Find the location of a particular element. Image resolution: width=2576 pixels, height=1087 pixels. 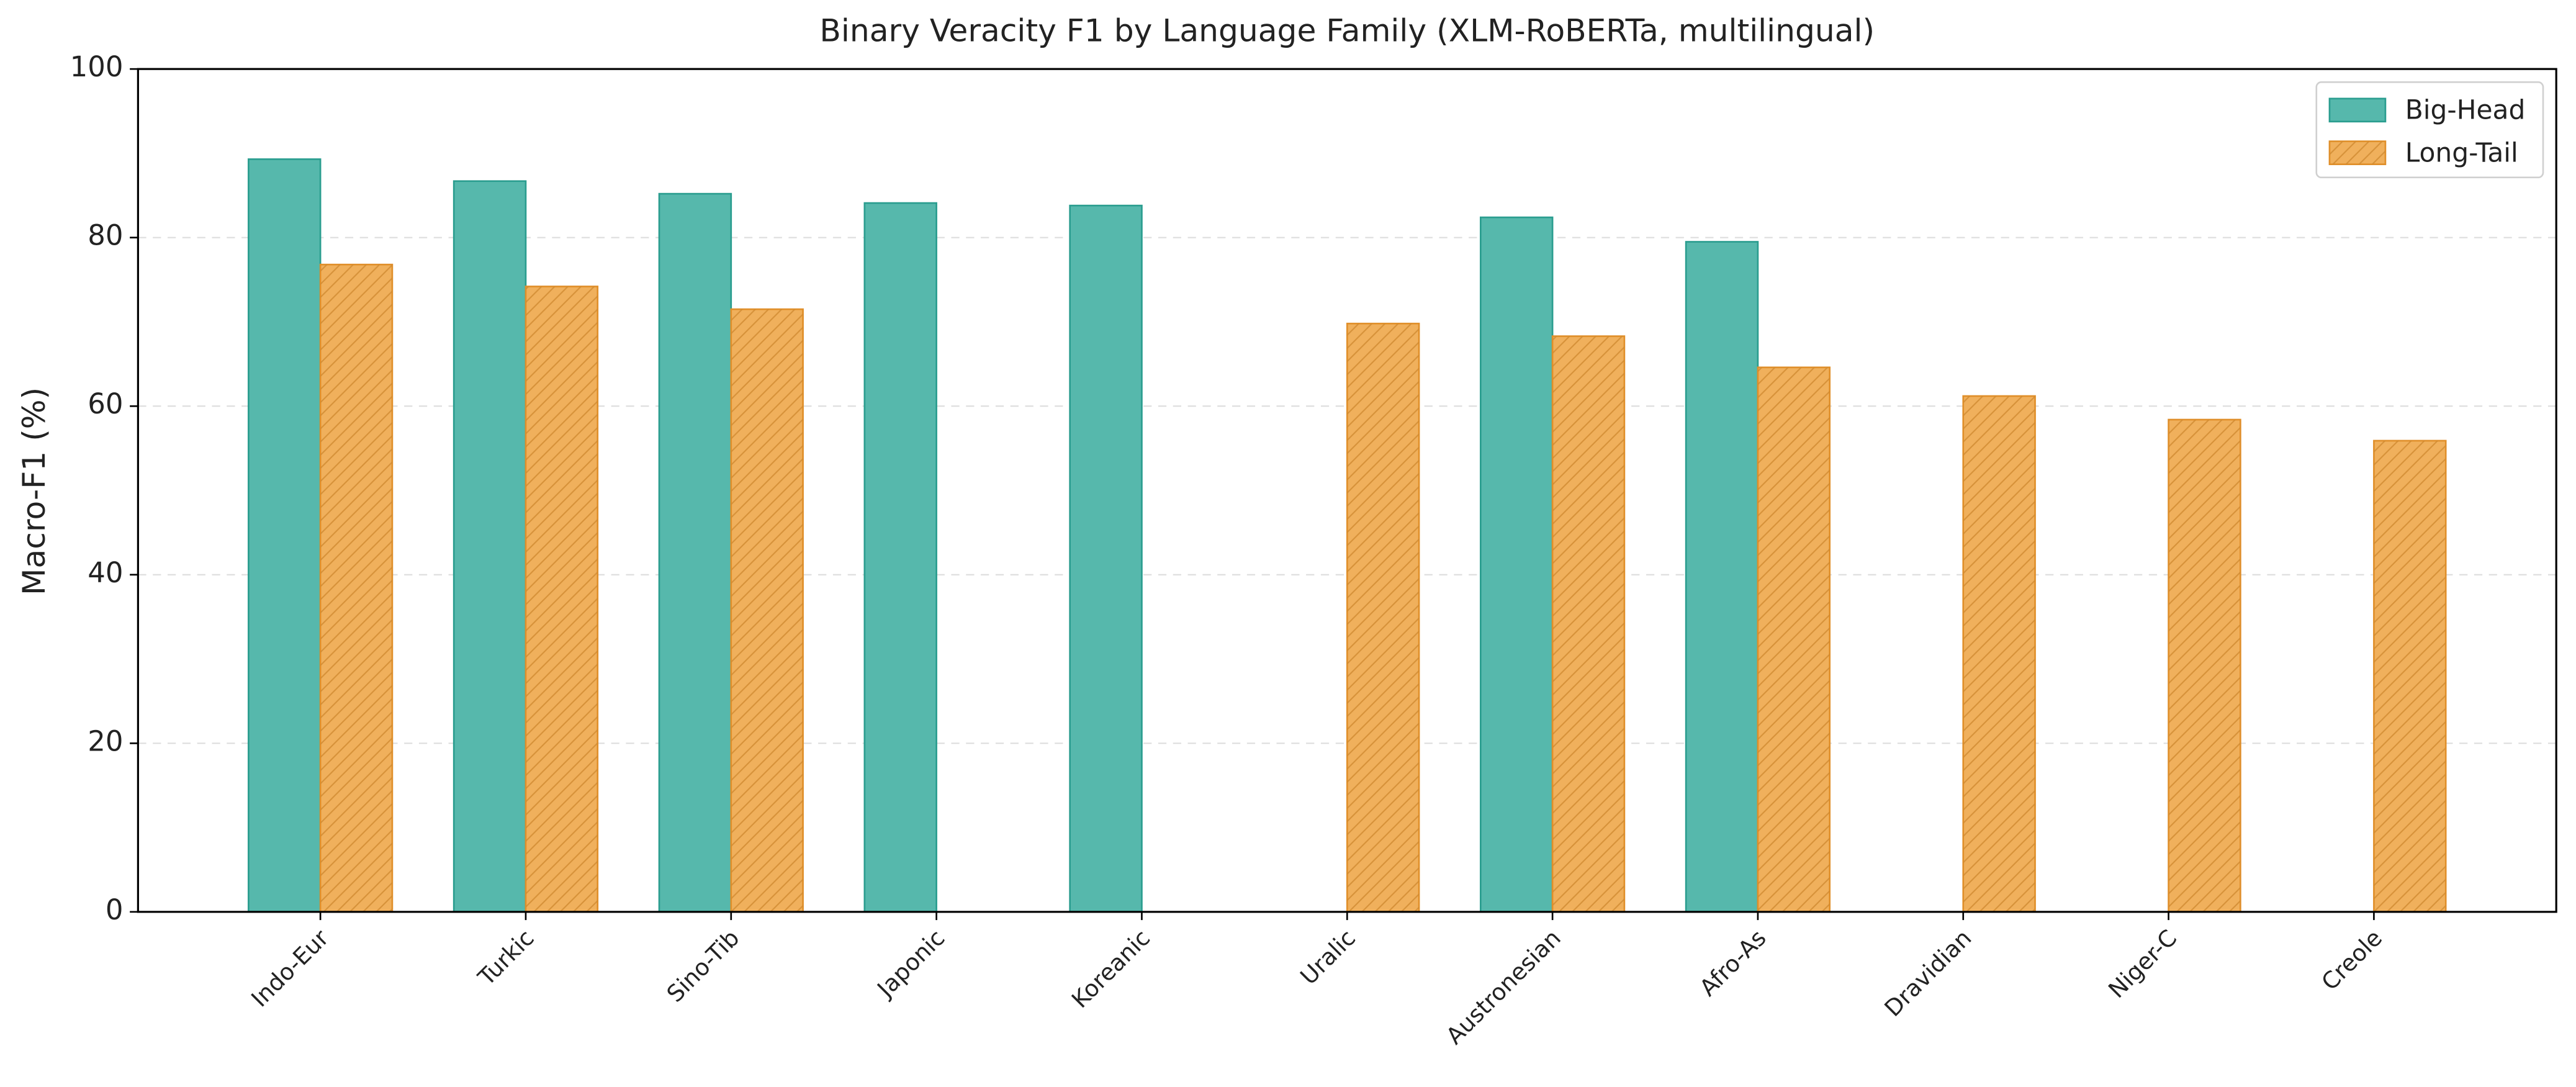

x-tick-label: Uralic is located at coordinates (1328, 957).